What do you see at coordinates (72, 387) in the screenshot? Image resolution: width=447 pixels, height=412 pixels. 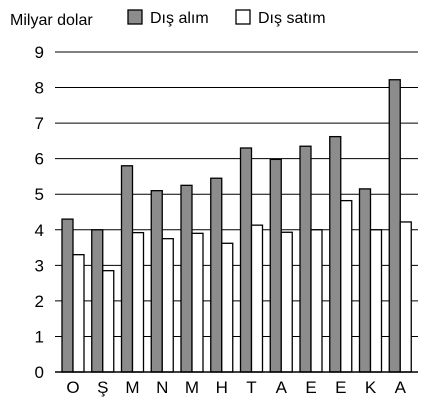 I see `x-tick-label: O` at bounding box center [72, 387].